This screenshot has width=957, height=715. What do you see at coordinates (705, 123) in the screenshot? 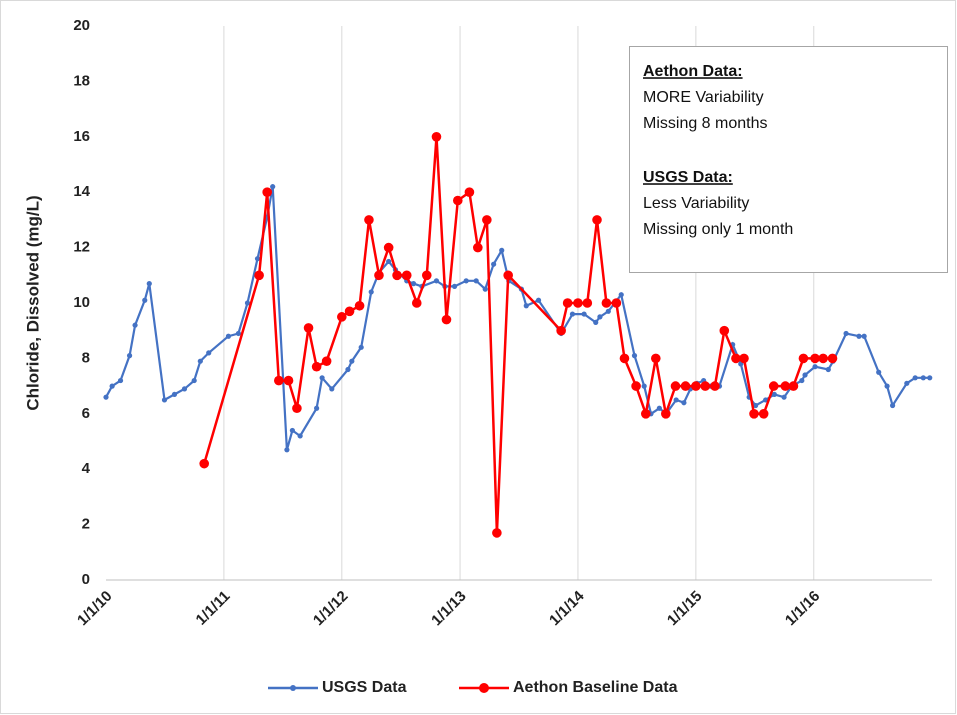
I see `annotation-text: Missing 8 months` at bounding box center [705, 123].